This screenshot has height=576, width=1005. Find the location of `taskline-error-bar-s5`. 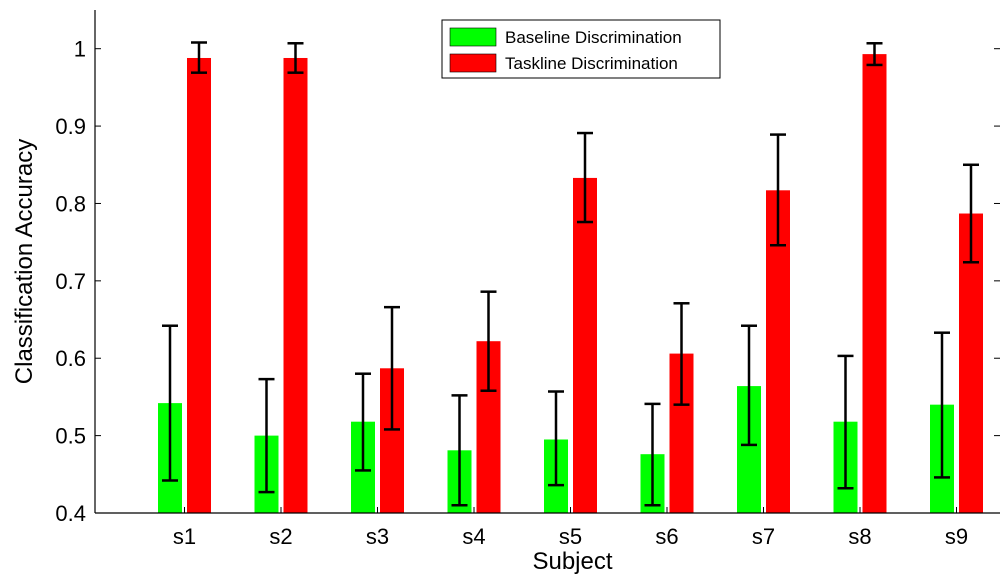

taskline-error-bar-s5 is located at coordinates (585, 177).